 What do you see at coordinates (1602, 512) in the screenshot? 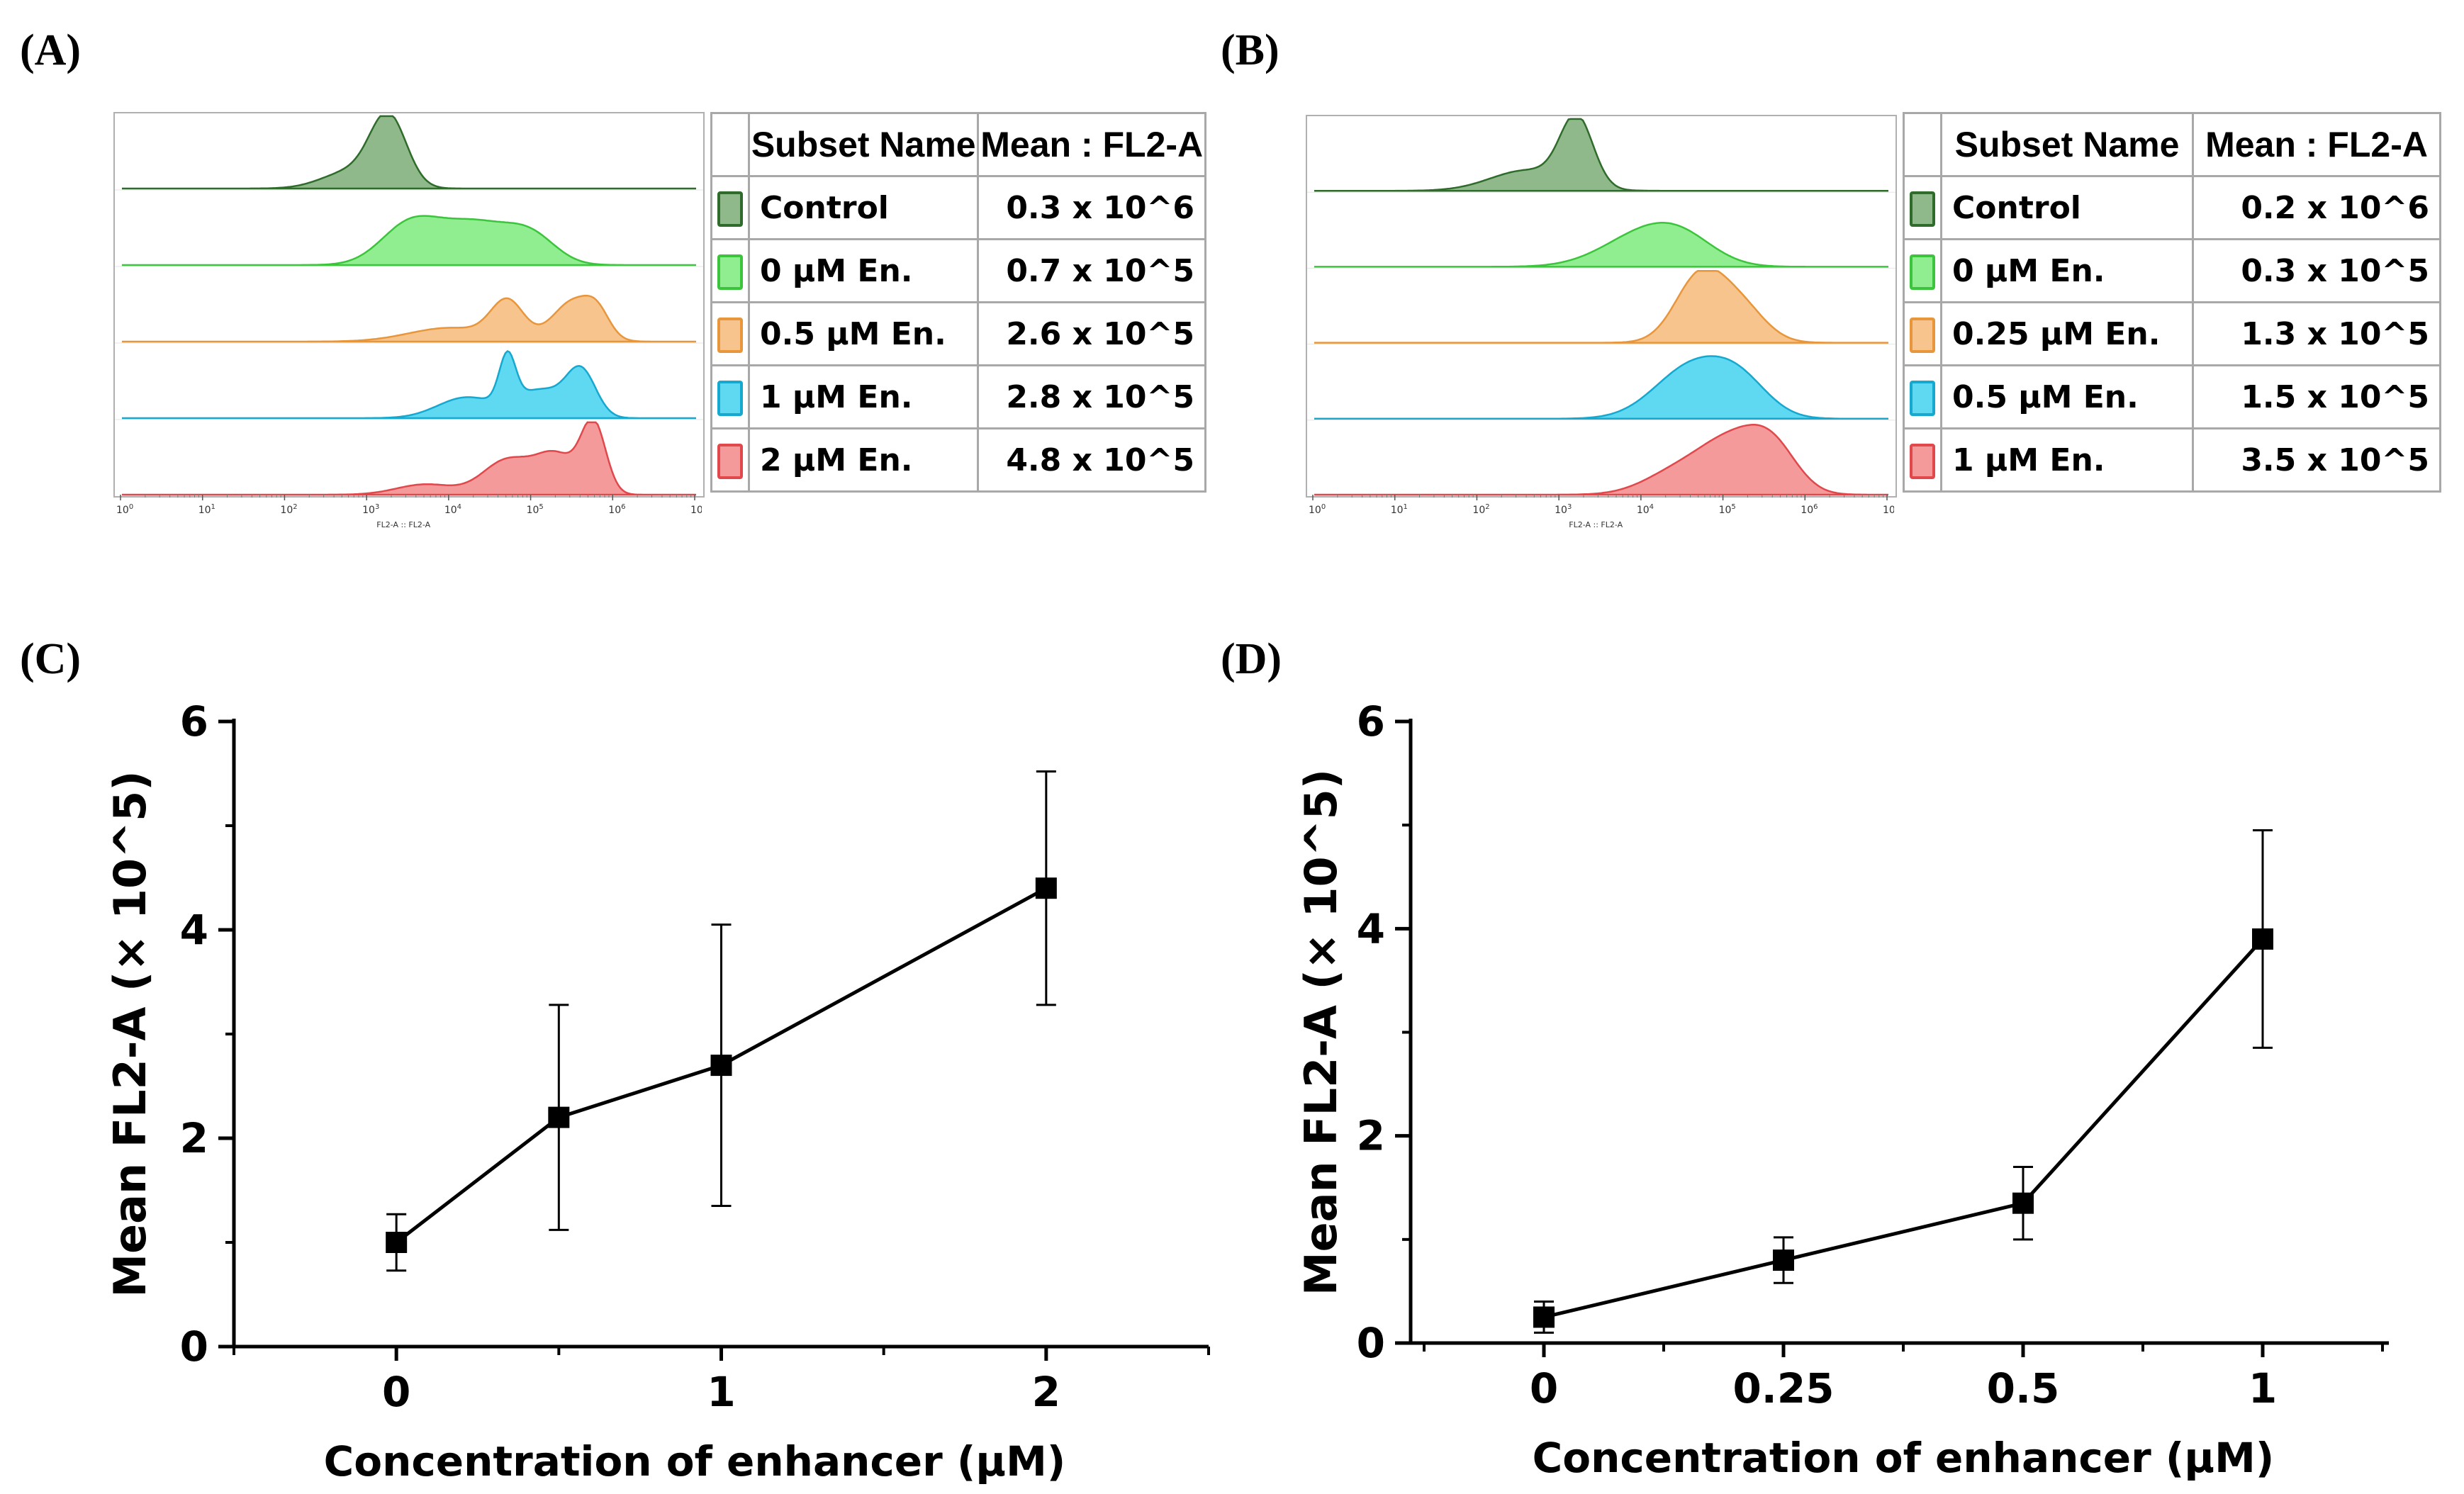
I see `histogram-x-axis-b: 10⁰ 10¹ 10² 10³ 10⁴ 10⁵ 10⁶ 107FL2-A :: FL2-A` at bounding box center [1602, 512].